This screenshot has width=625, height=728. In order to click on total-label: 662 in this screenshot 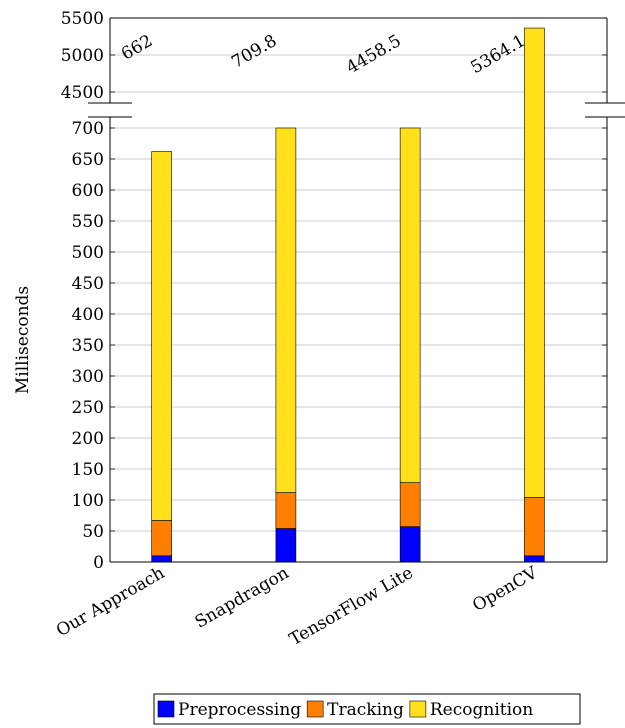, I will do `click(137, 48)`.